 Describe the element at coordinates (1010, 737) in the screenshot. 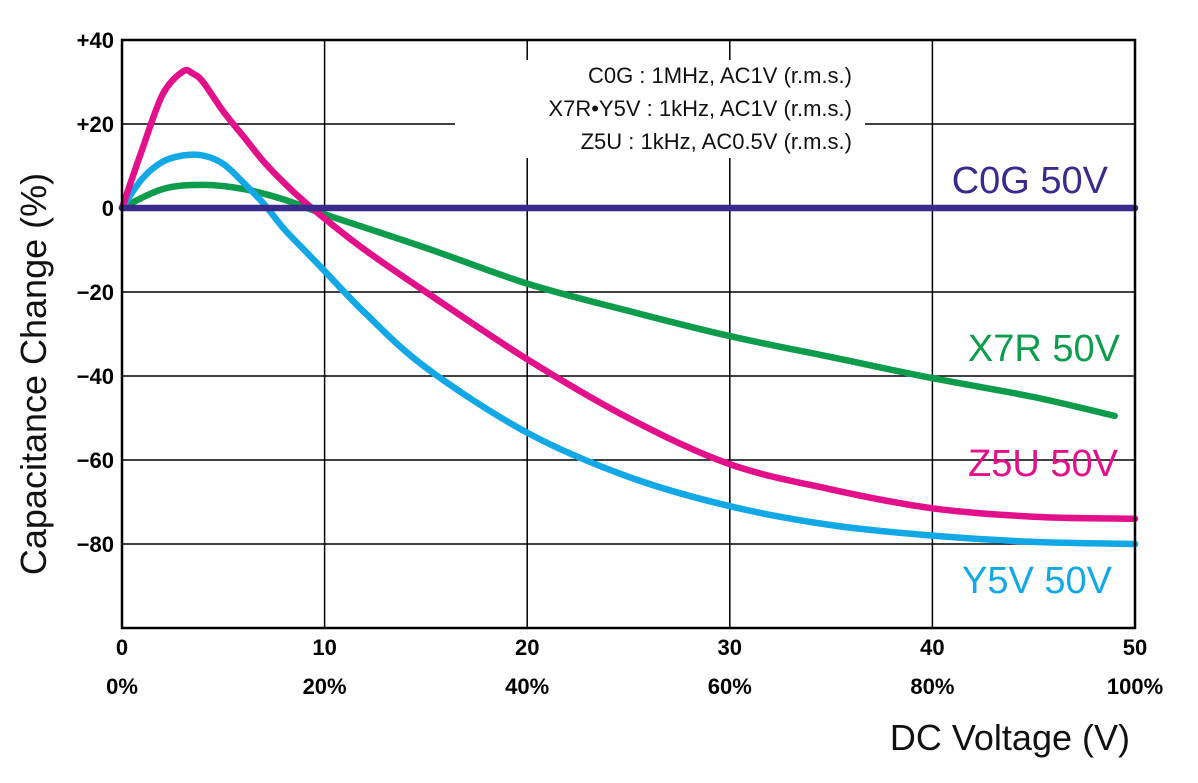

I see `x-axis-title: DC Voltage (V)` at that location.